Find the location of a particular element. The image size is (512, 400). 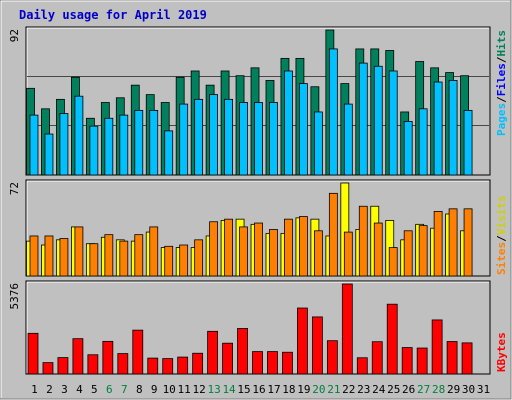

chart-title: Daily usage for April 2019 is located at coordinates (113, 15).